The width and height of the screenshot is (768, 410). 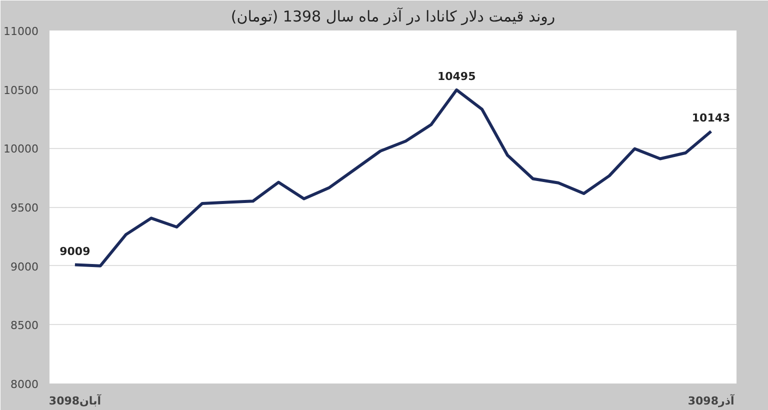 I want to click on y-tick-label: 10000, so click(x=21, y=149).